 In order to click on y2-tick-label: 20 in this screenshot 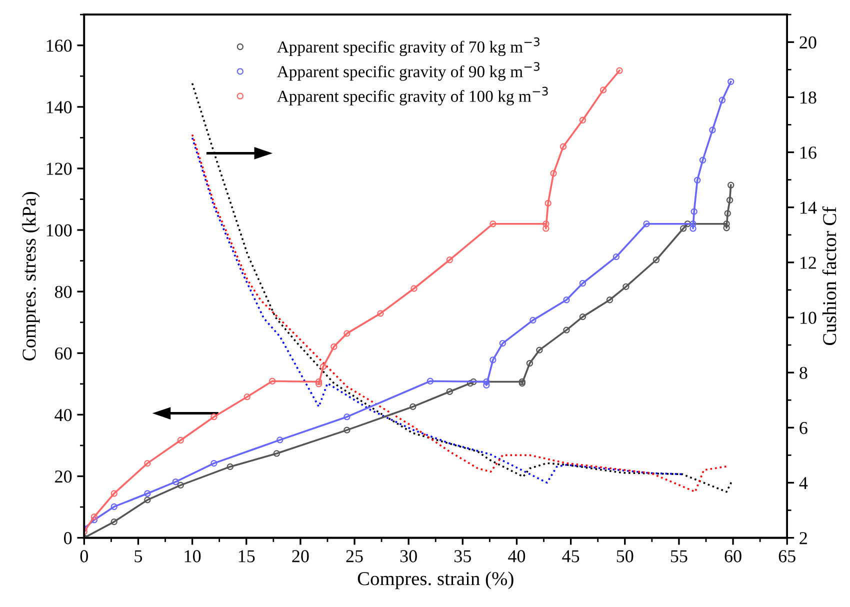, I will do `click(808, 42)`.